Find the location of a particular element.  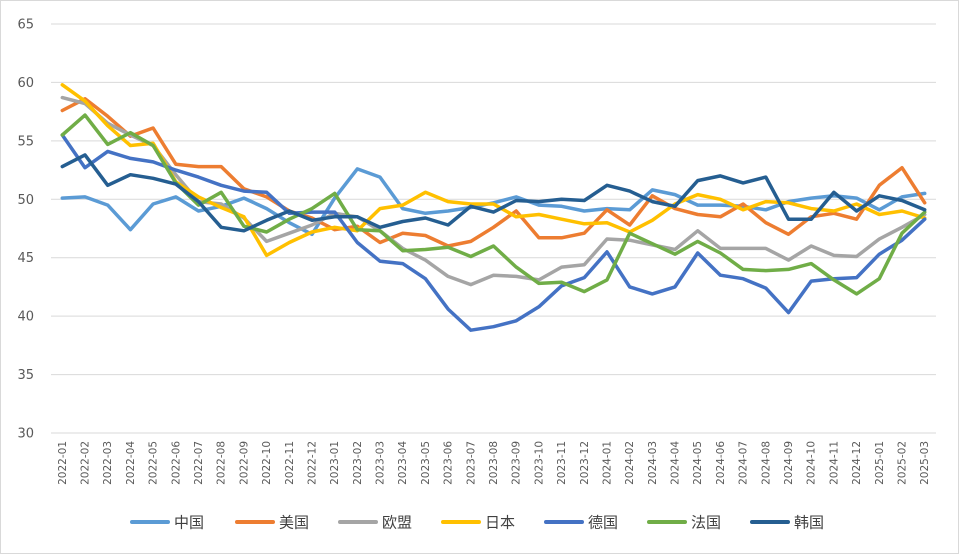

legend-label: 韩国 is located at coordinates (809, 523).